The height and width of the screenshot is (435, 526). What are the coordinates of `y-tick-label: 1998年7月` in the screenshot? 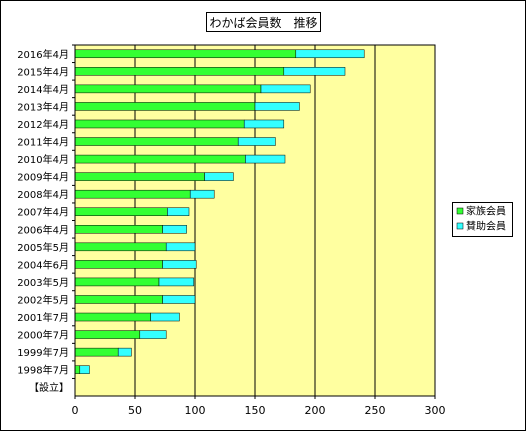 It's located at (43, 370).